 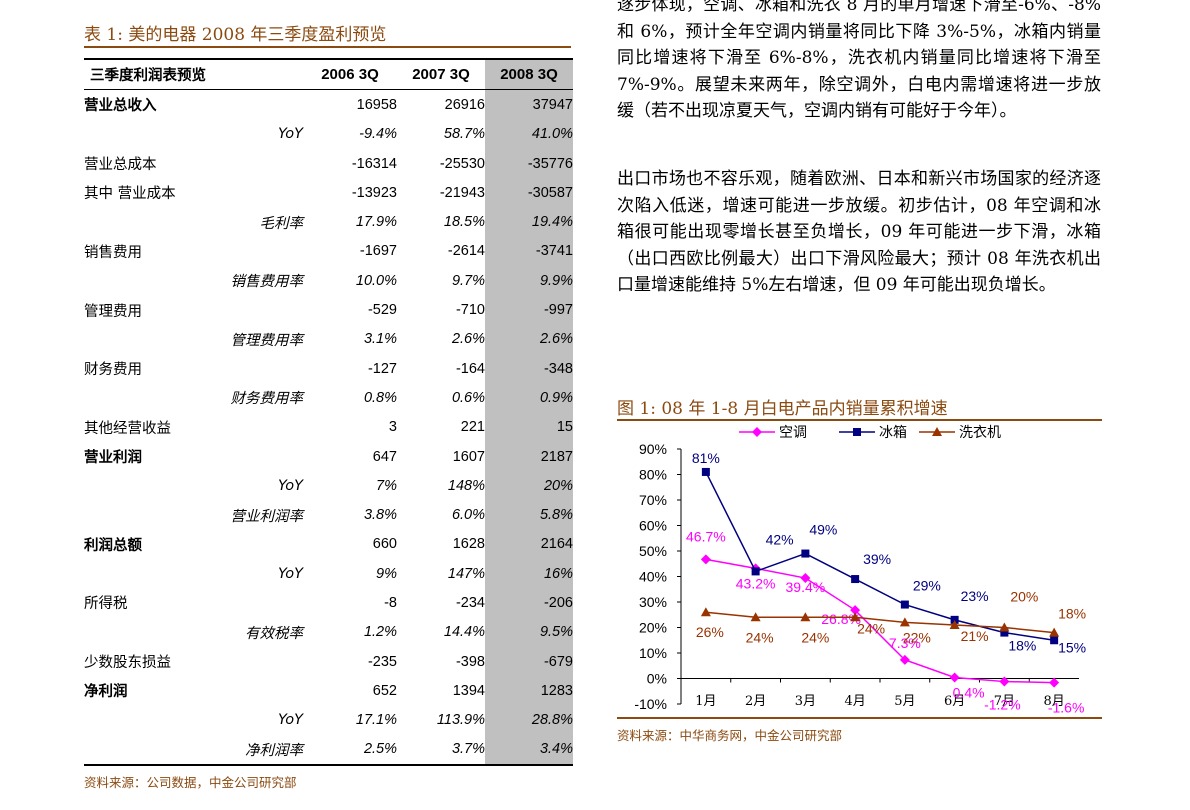 I want to click on cell-value: 9.5%, so click(x=529, y=632).